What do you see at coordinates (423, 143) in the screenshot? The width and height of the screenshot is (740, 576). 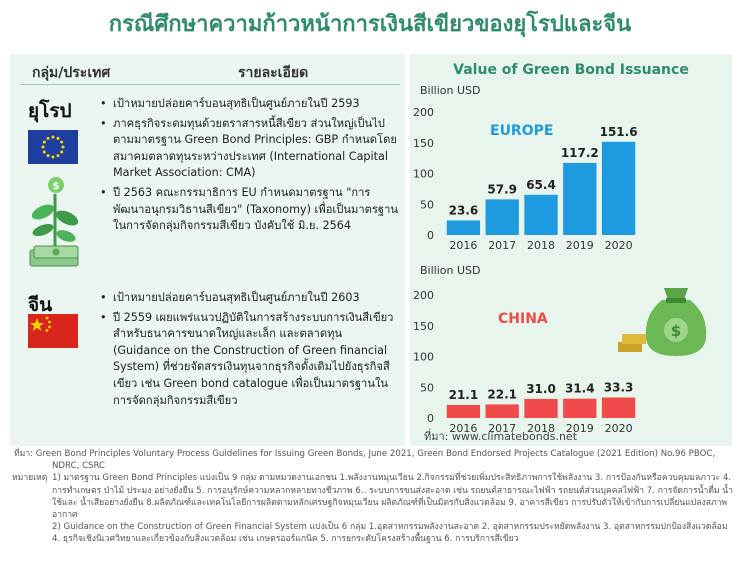 I see `europe-ytick-label: 150` at bounding box center [423, 143].